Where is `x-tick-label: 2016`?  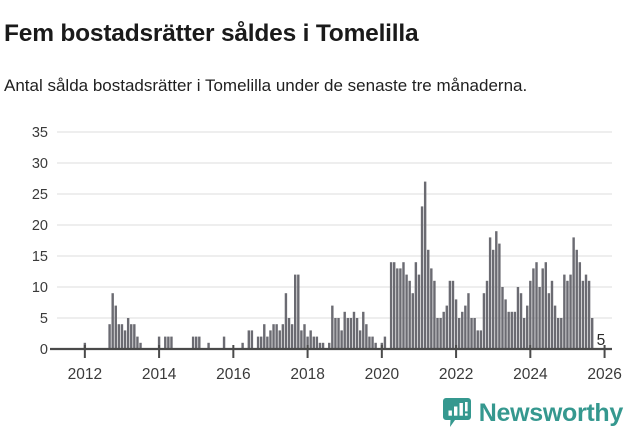
x-tick-label: 2016 is located at coordinates (233, 374).